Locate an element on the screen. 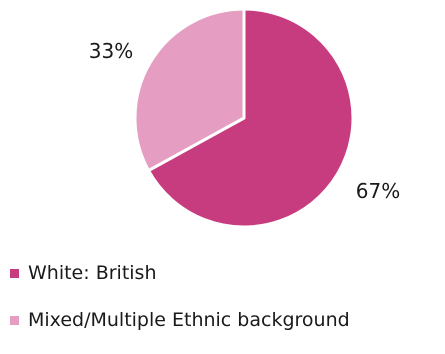 This screenshot has width=445, height=354. data-label-white-british: 67% is located at coordinates (378, 191).